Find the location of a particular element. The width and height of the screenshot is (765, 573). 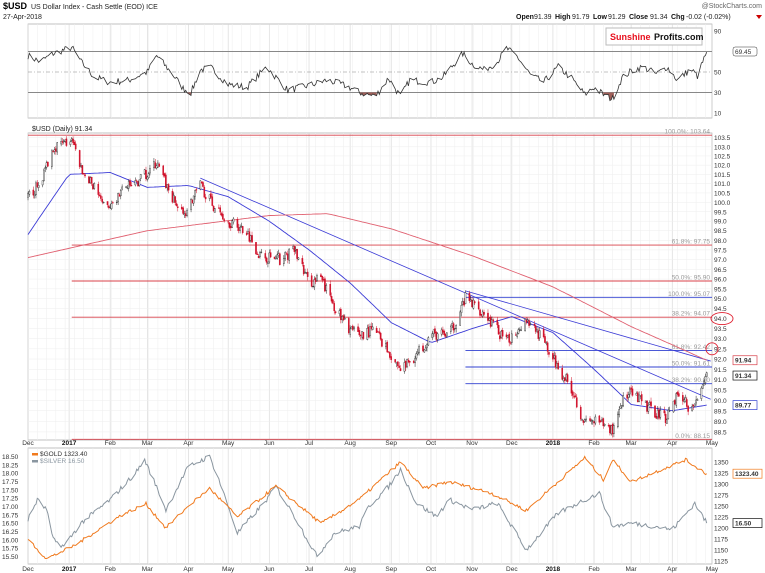

silver-tick-label: 17.25 is located at coordinates (10, 499).